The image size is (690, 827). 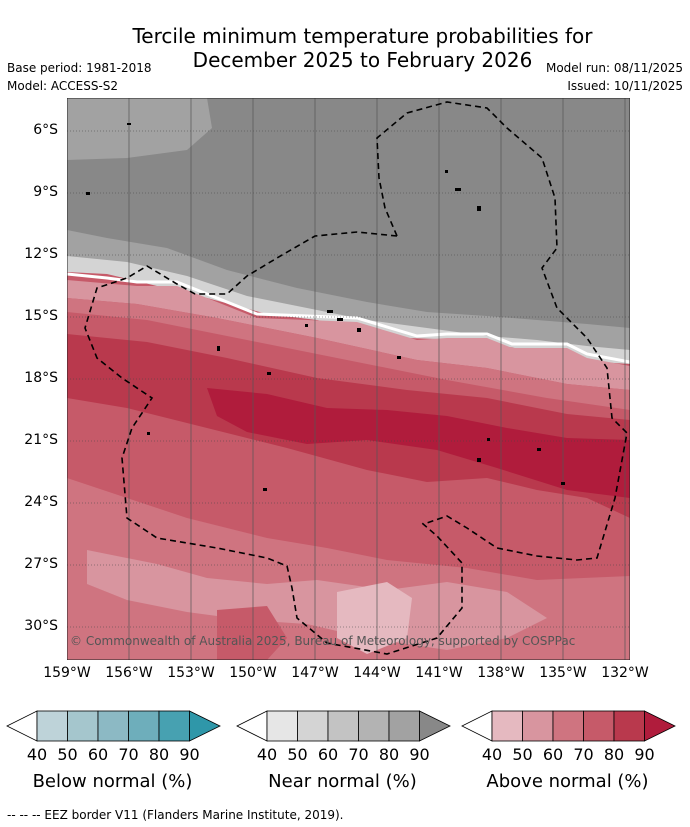 What do you see at coordinates (660, 726) in the screenshot?
I see `above-swatch-over` at bounding box center [660, 726].